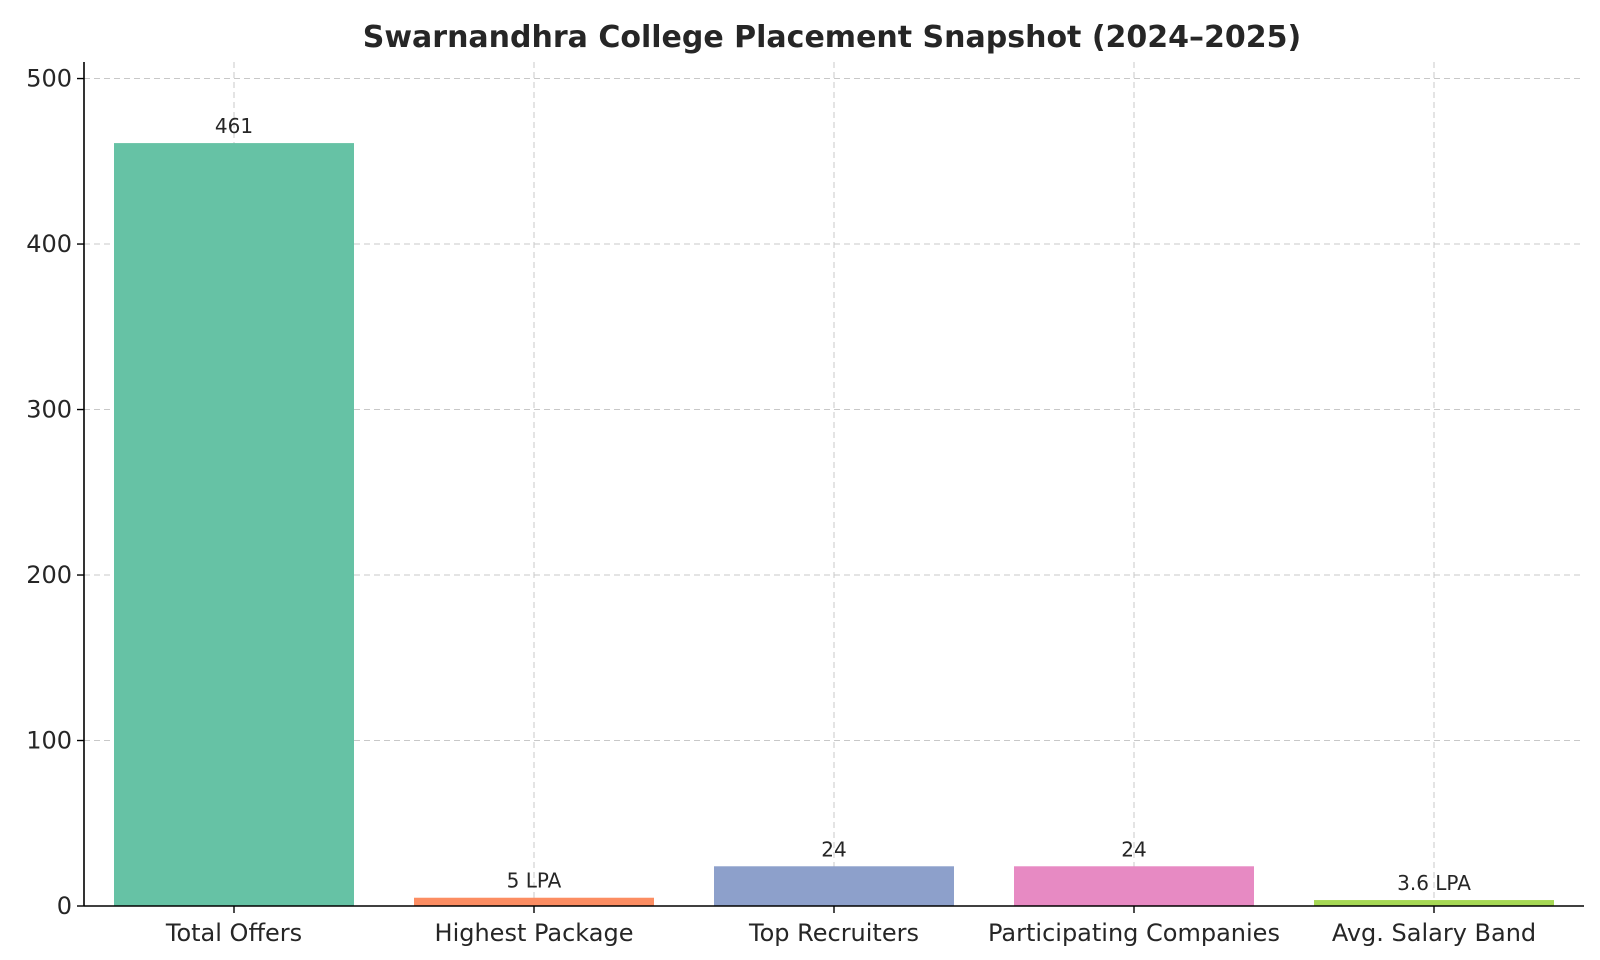 The width and height of the screenshot is (1600, 960). Describe the element at coordinates (49, 244) in the screenshot. I see `y-tick-label: 400` at that location.